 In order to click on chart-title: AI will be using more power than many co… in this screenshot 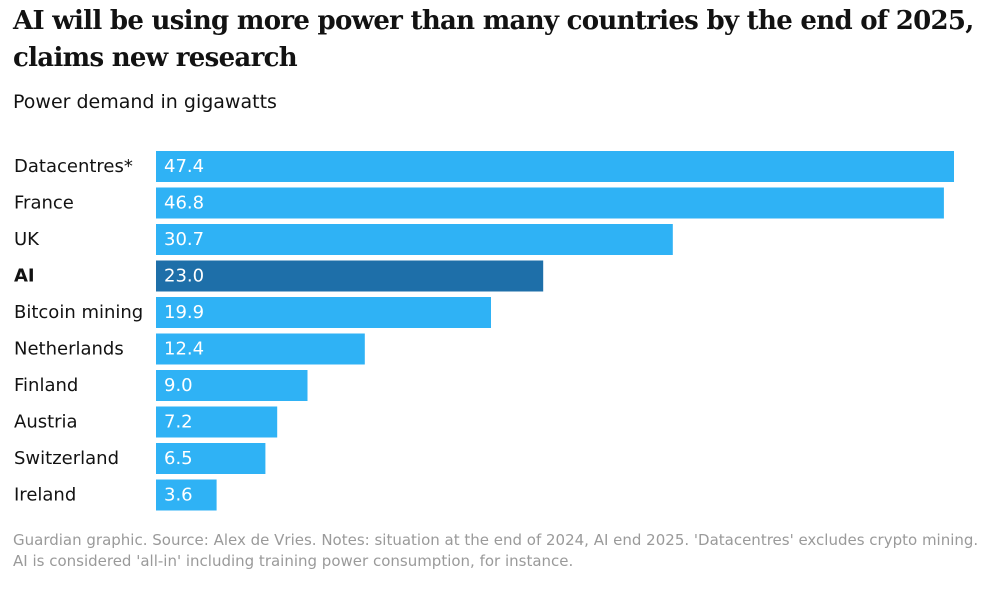, I will do `click(493, 39)`.